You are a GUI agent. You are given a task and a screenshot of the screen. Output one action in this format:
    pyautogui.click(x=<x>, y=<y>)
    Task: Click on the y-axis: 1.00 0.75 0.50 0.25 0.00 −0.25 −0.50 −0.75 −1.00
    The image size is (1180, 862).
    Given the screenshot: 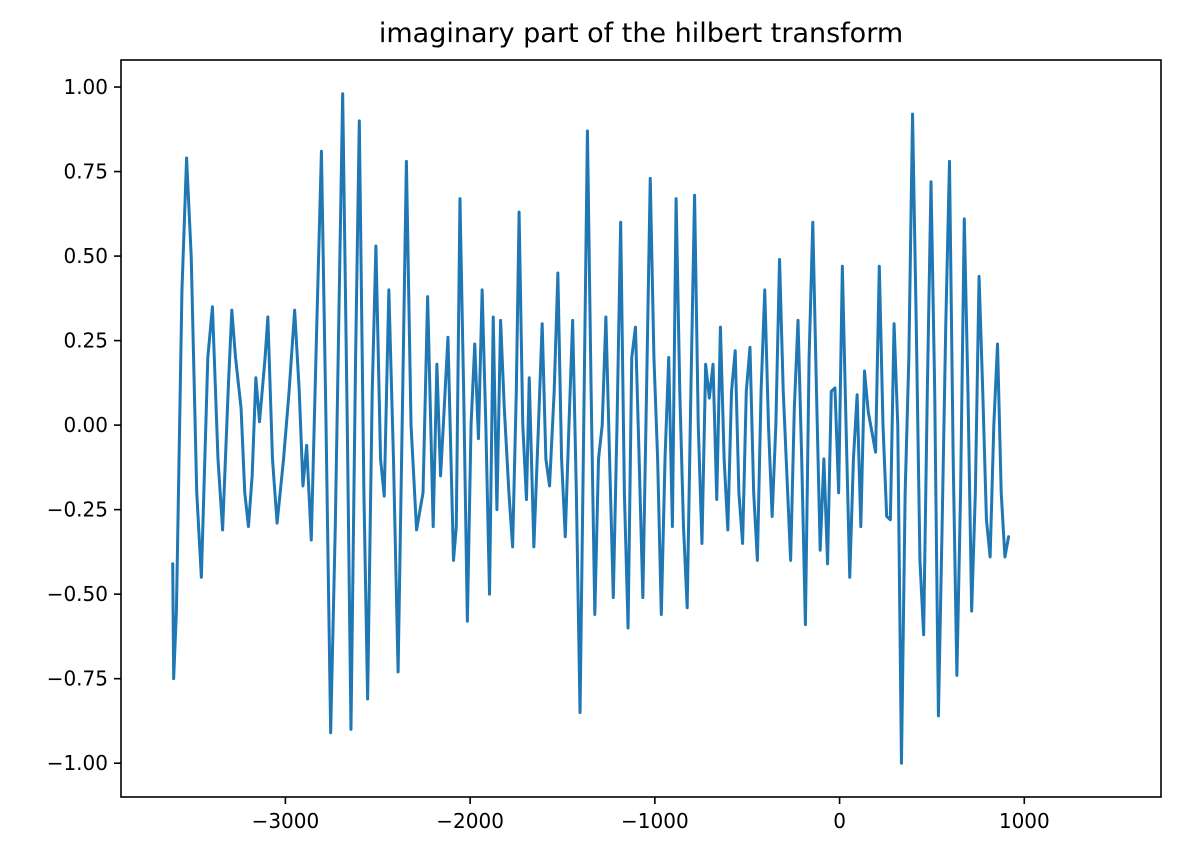 What is the action you would take?
    pyautogui.click(x=84, y=425)
    